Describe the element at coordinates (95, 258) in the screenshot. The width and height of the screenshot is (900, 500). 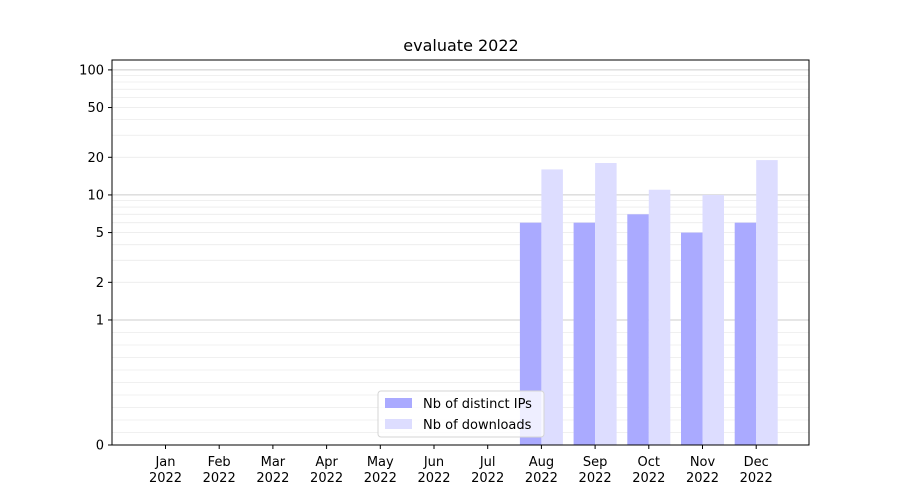
I see `y-axis: 0 1 2 5 10 20 50 100` at that location.